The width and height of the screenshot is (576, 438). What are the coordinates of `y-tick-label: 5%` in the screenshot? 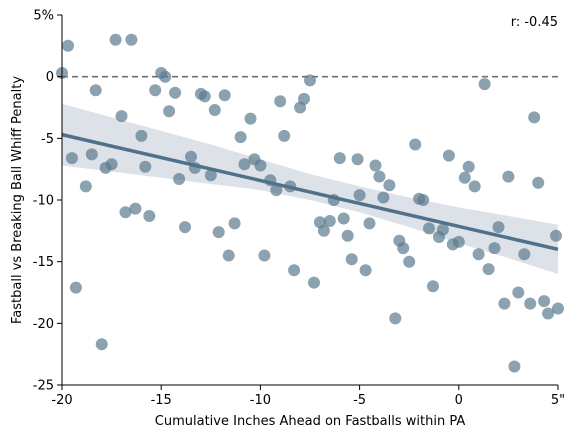 It's located at (43, 16).